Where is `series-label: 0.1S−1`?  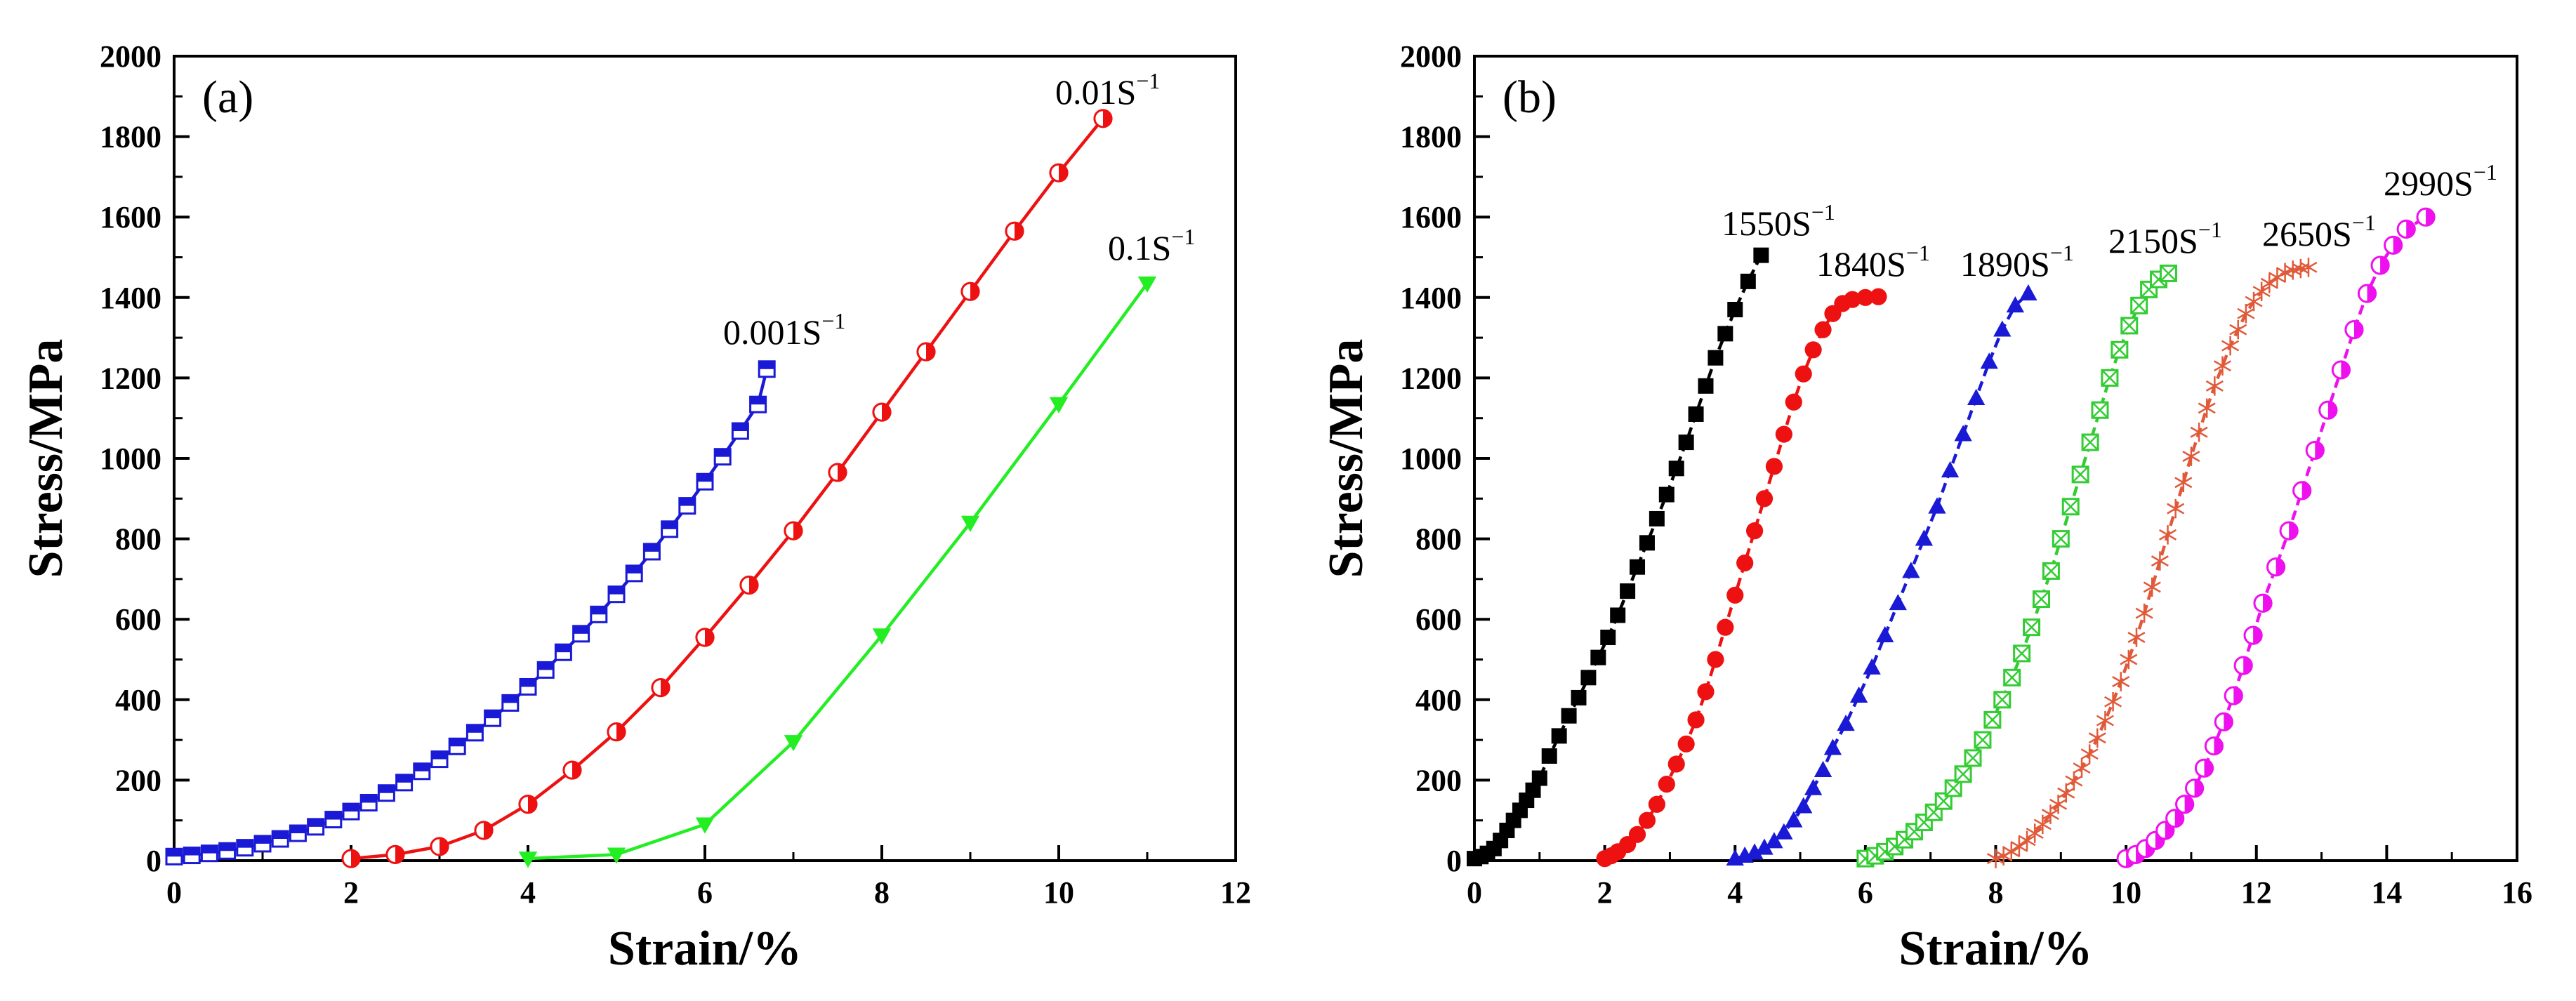 series-label: 0.1S−1 is located at coordinates (1151, 245).